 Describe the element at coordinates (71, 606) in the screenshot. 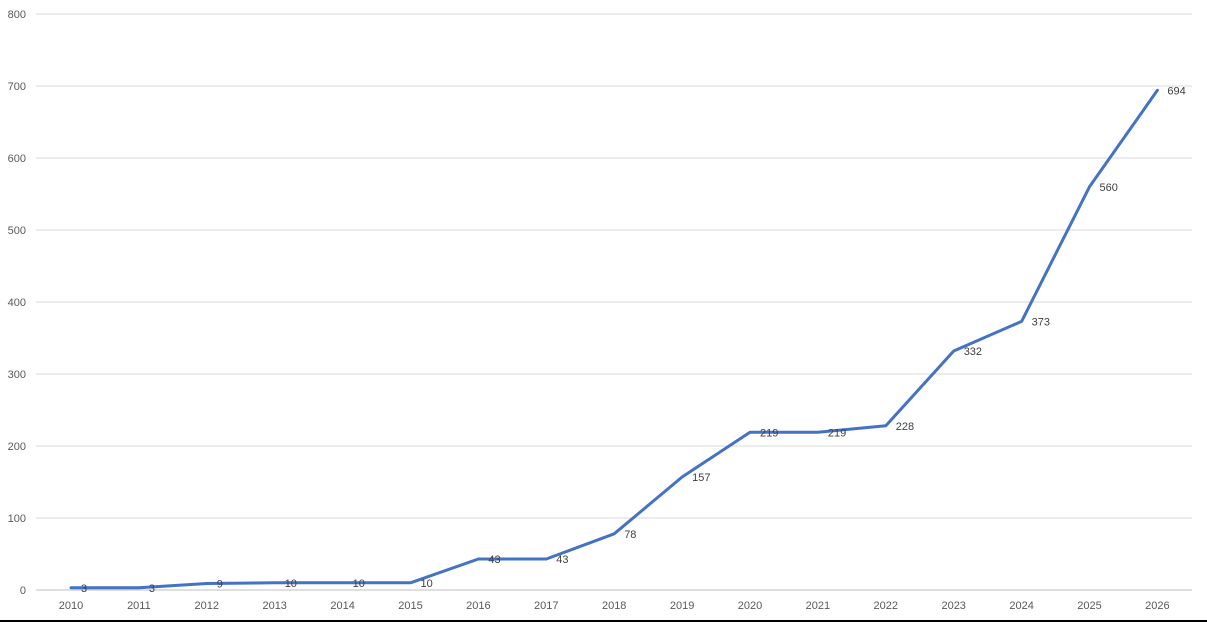

I see `x-tick-label: 2010` at that location.